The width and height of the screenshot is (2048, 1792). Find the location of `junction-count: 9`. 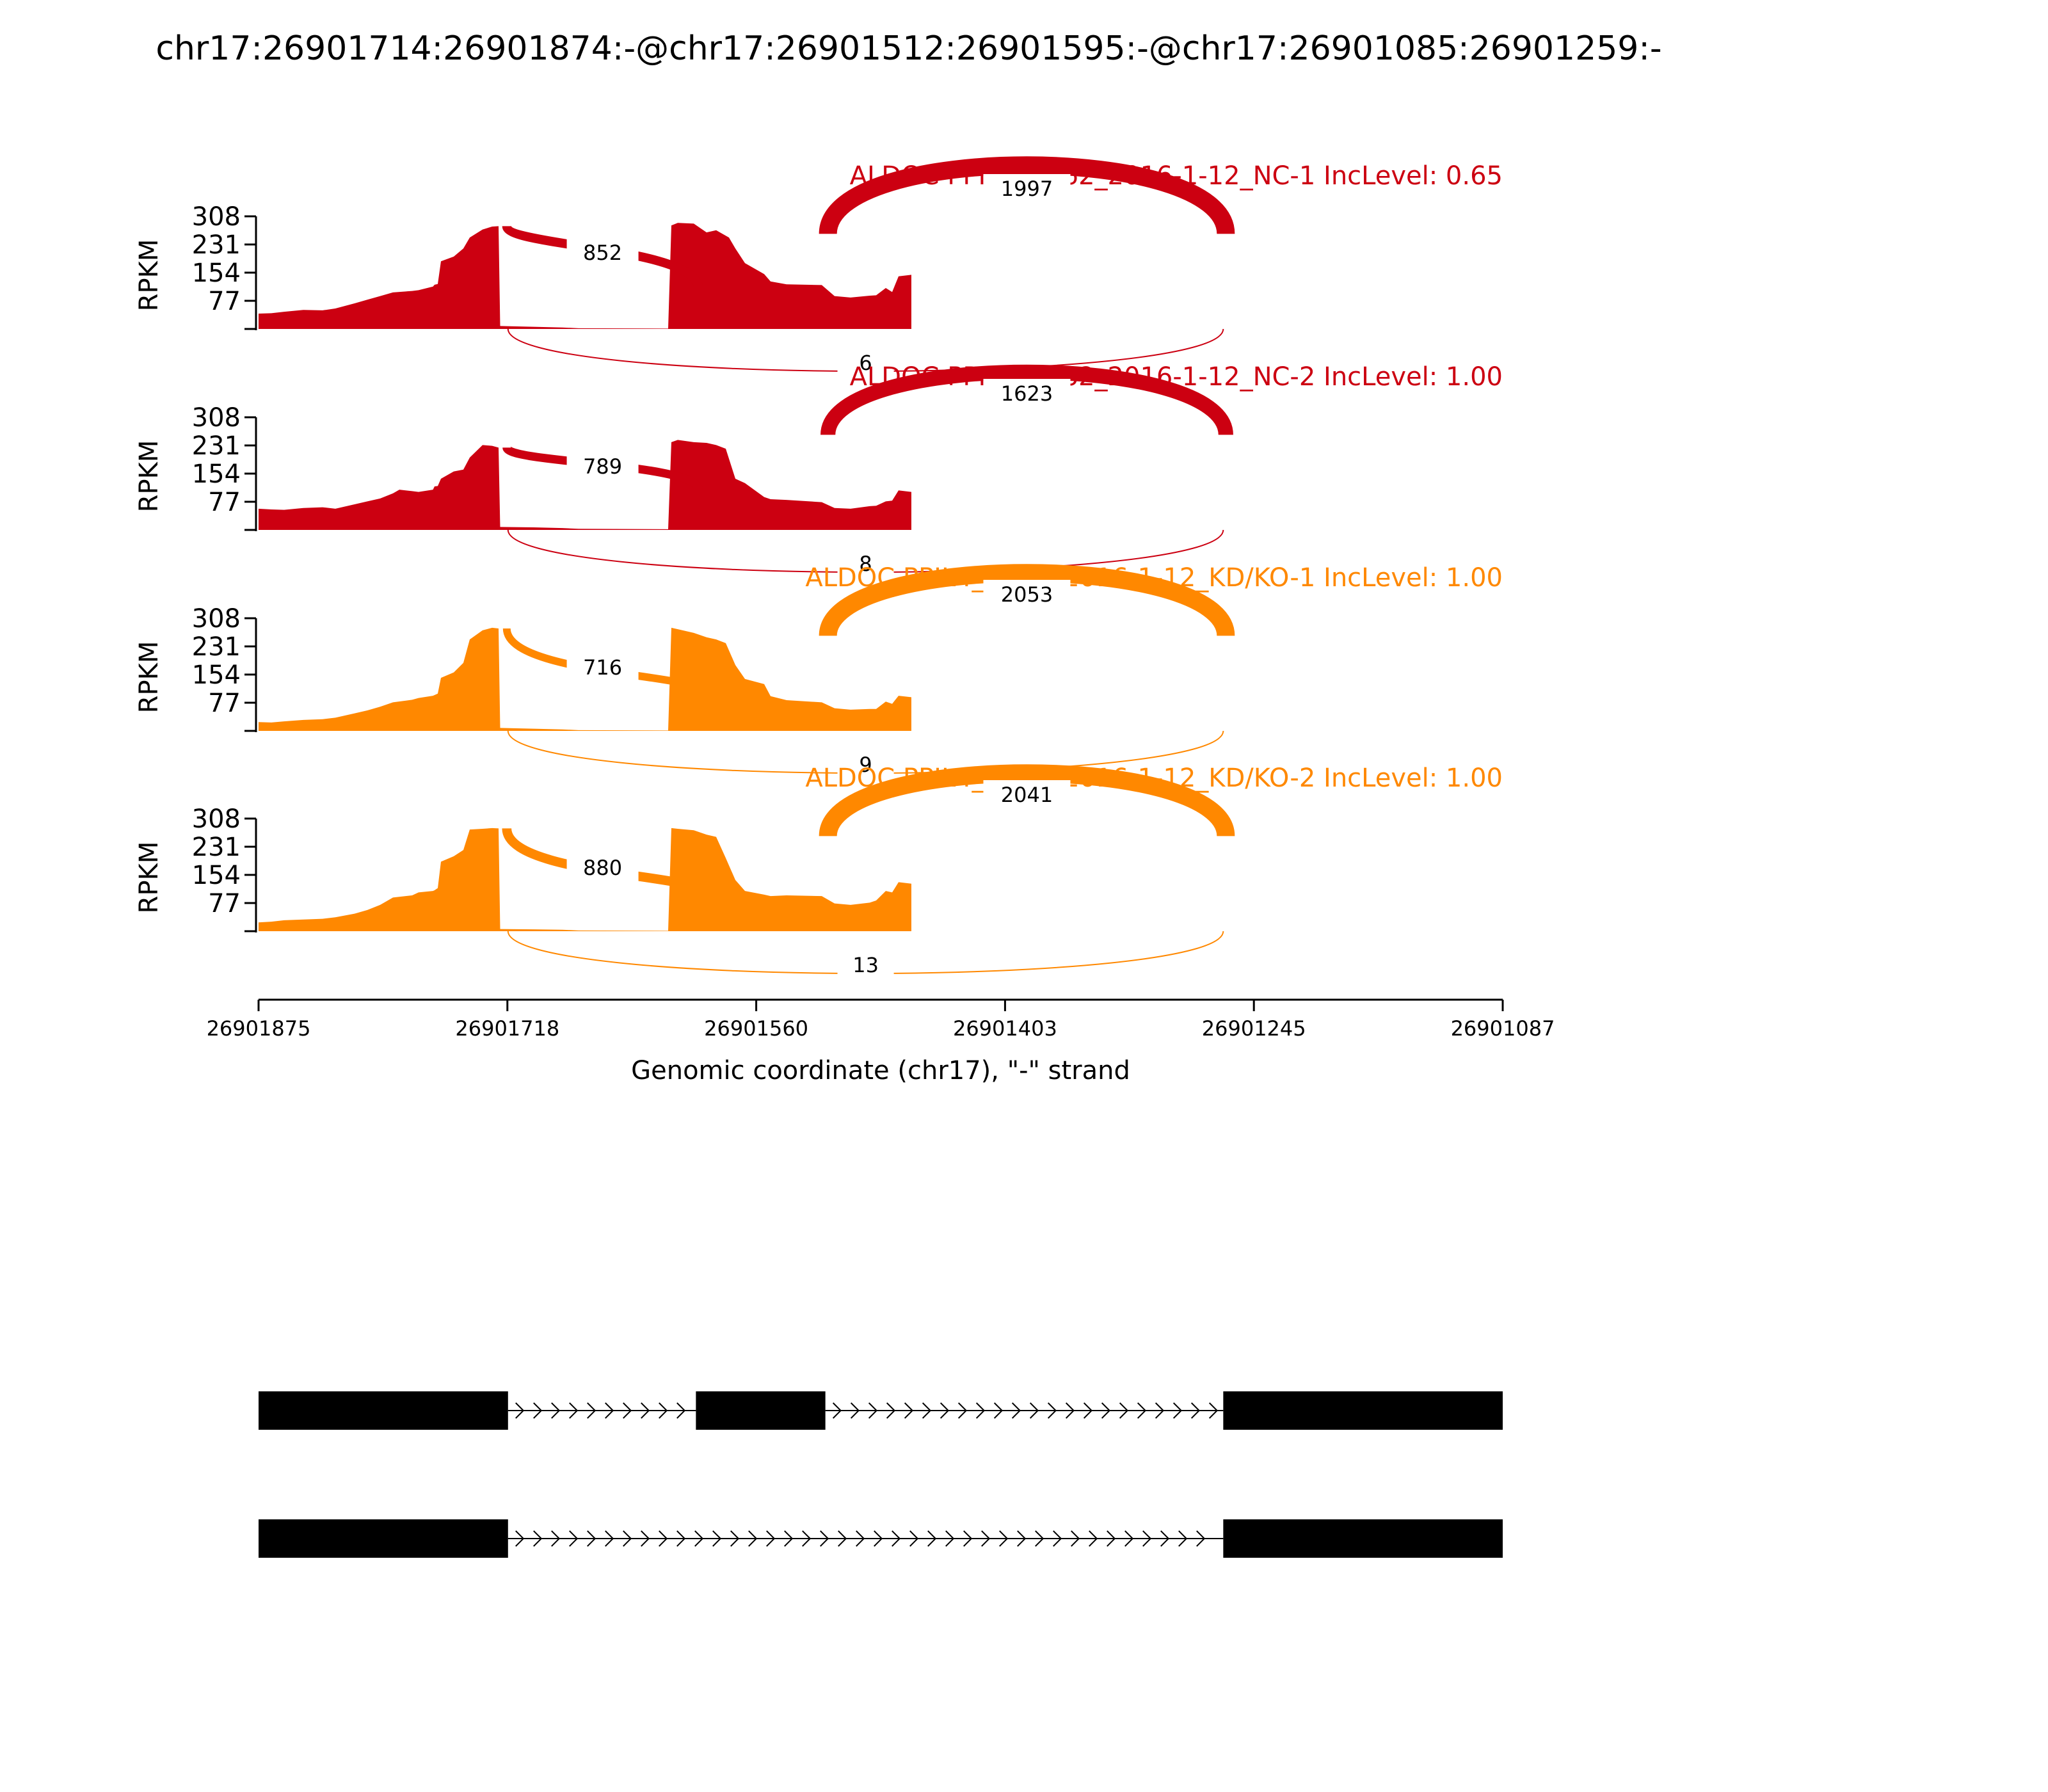

junction-count: 9 is located at coordinates (865, 765).